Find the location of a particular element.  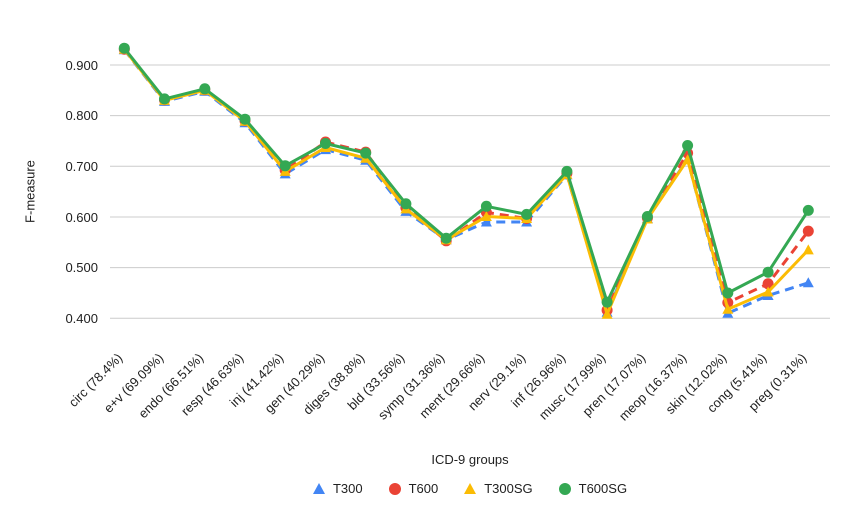

legend-item-t600sg: T600SG is located at coordinates (593, 488).